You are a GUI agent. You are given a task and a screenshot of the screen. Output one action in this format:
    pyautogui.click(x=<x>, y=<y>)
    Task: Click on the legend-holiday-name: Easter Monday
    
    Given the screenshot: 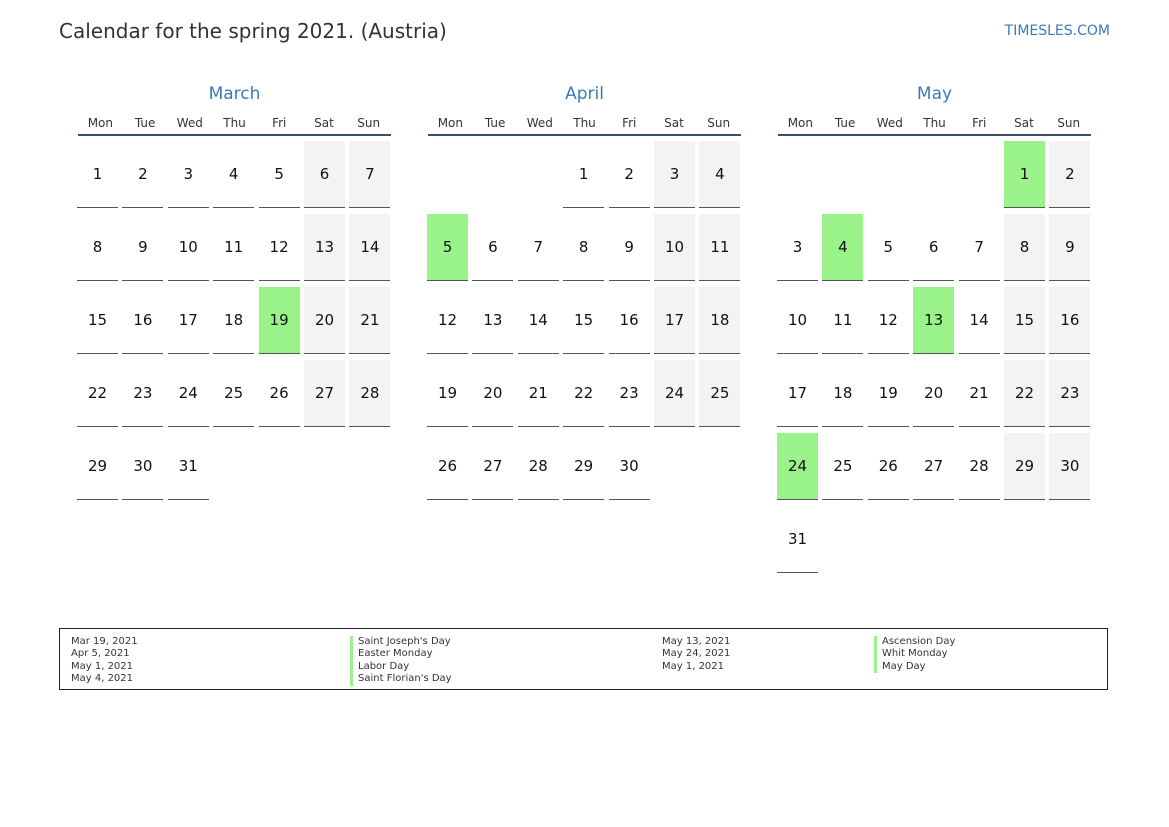 What is the action you would take?
    pyautogui.click(x=401, y=654)
    